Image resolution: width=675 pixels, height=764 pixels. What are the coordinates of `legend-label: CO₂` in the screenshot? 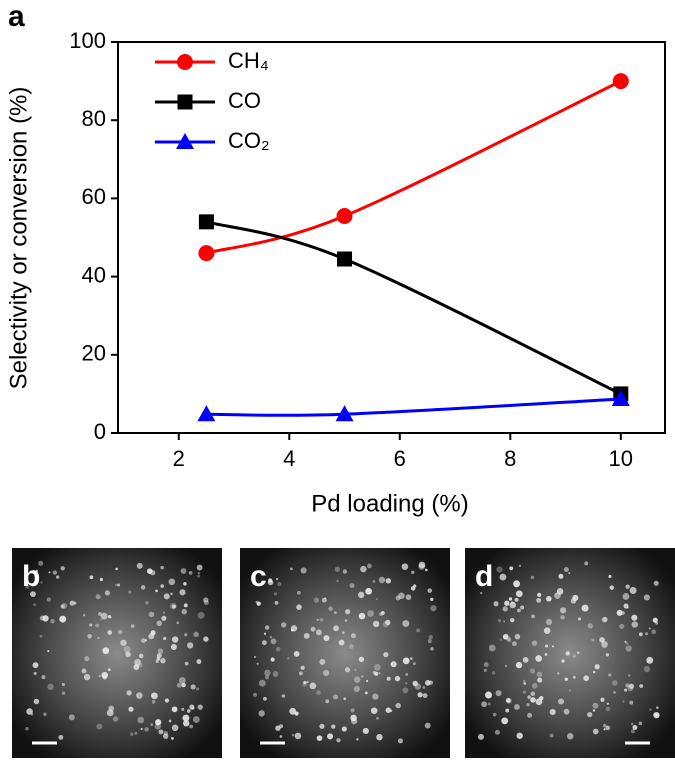 It's located at (249, 140).